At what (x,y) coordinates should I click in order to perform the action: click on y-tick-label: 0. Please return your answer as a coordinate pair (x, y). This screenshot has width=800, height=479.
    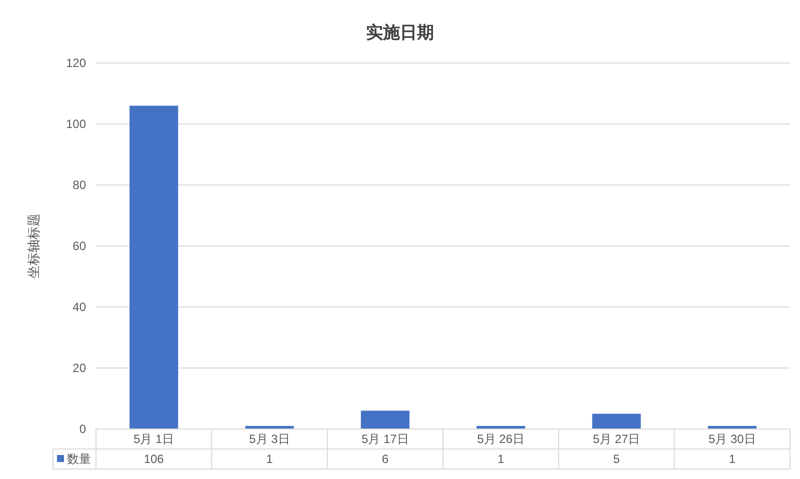
    Looking at the image, I should click on (82, 429).